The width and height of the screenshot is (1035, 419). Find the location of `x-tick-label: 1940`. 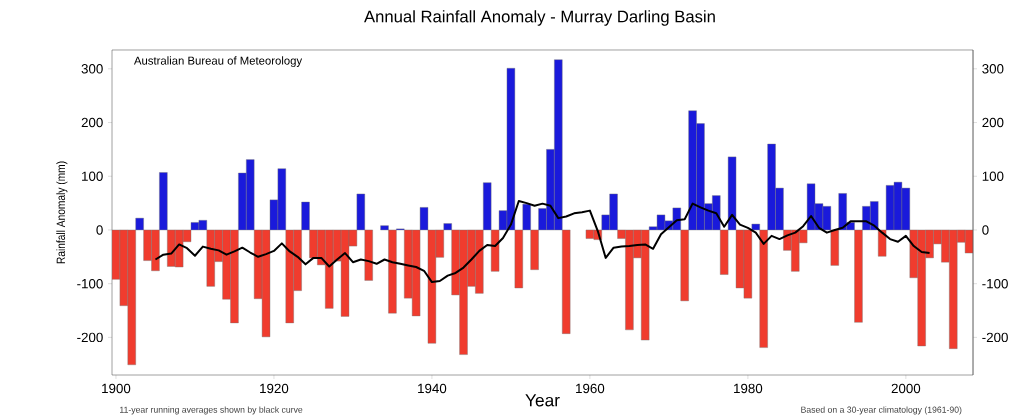

x-tick-label: 1940 is located at coordinates (432, 388).